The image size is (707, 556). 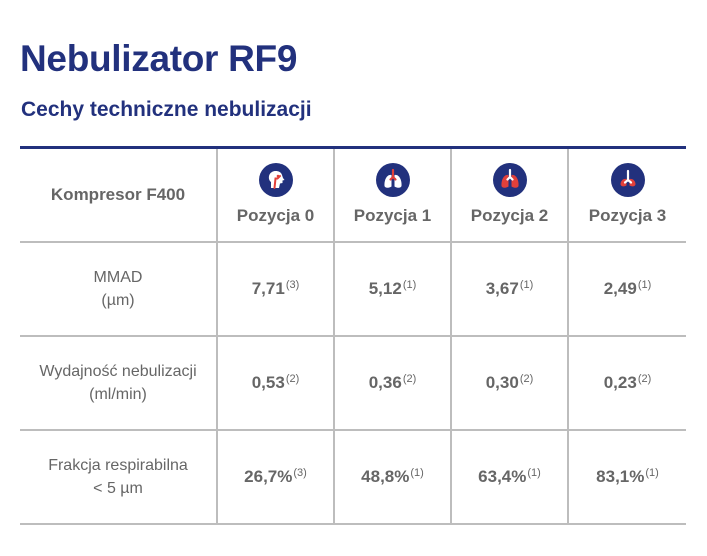 I want to click on cell-value: 0,30, so click(x=502, y=382).